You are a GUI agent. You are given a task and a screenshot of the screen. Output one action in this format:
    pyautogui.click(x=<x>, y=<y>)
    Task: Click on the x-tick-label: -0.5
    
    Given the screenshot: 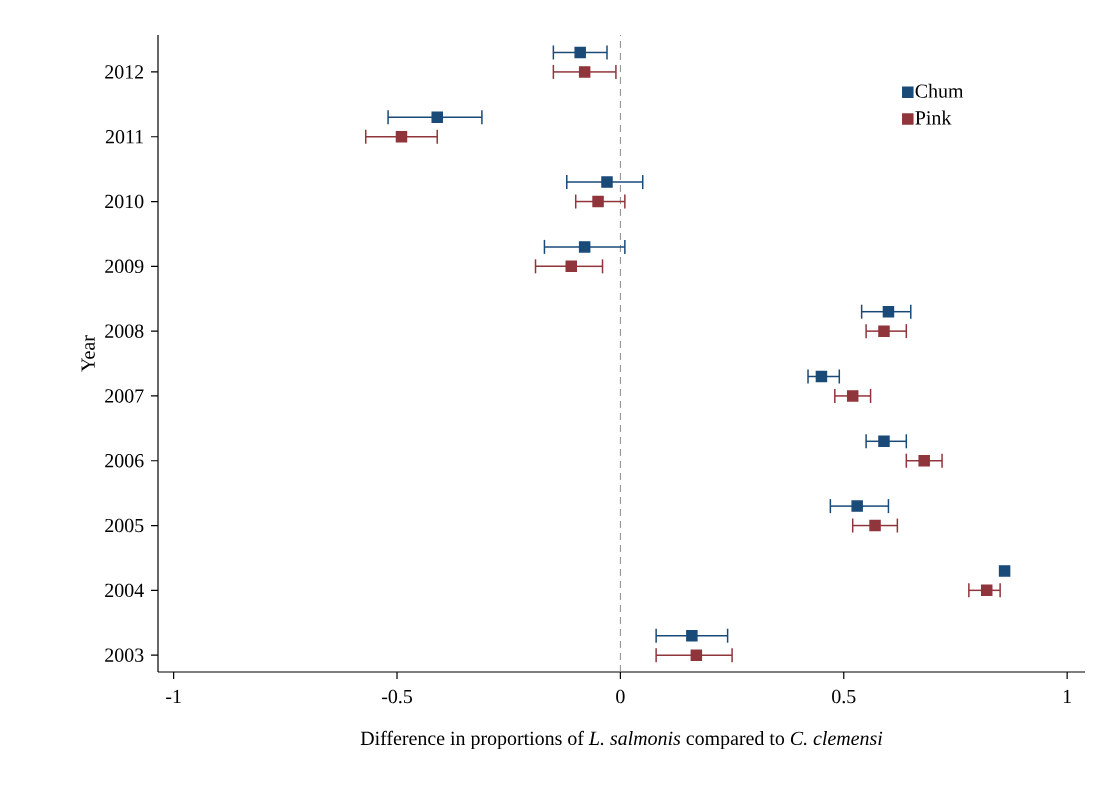 What is the action you would take?
    pyautogui.click(x=397, y=696)
    